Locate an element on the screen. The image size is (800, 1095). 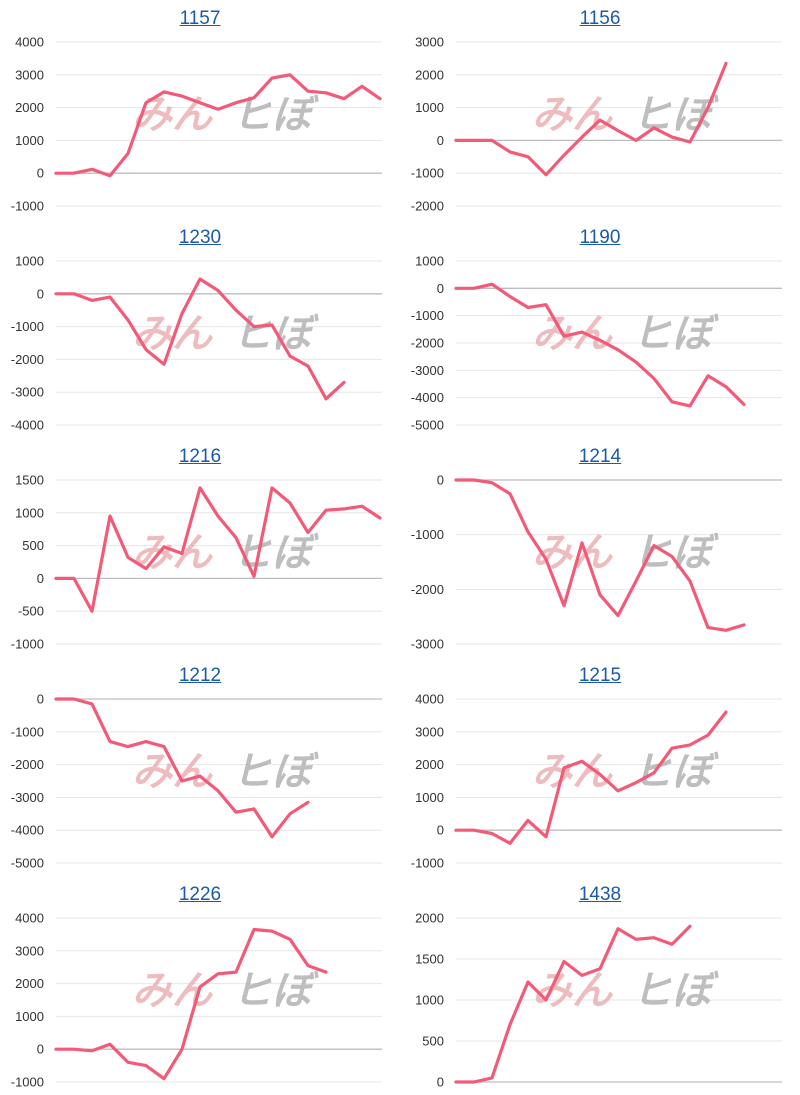
line-chart: -2000 -1000 0 1000 2000 3000 みん ヒぼ is located at coordinates (596, 124).